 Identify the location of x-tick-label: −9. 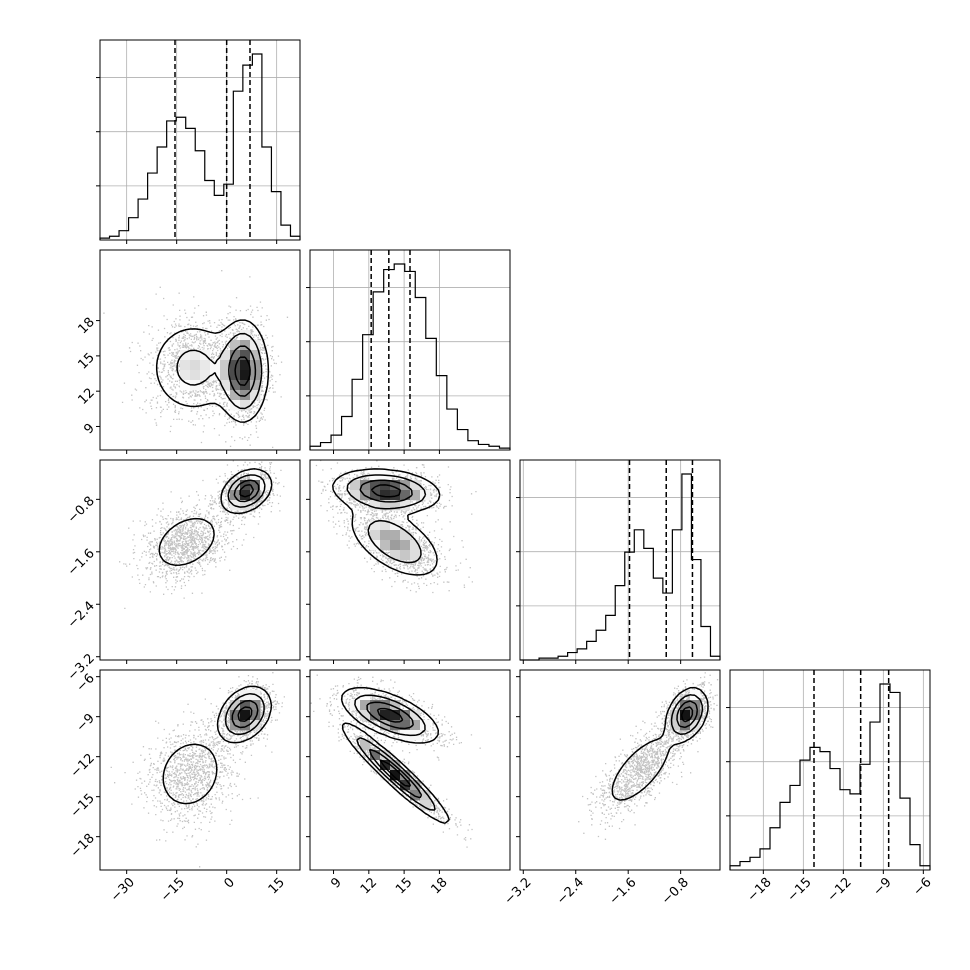
(882, 887).